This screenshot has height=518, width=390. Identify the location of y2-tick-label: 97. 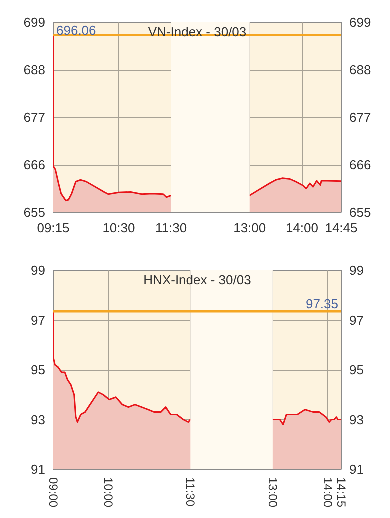
(357, 320).